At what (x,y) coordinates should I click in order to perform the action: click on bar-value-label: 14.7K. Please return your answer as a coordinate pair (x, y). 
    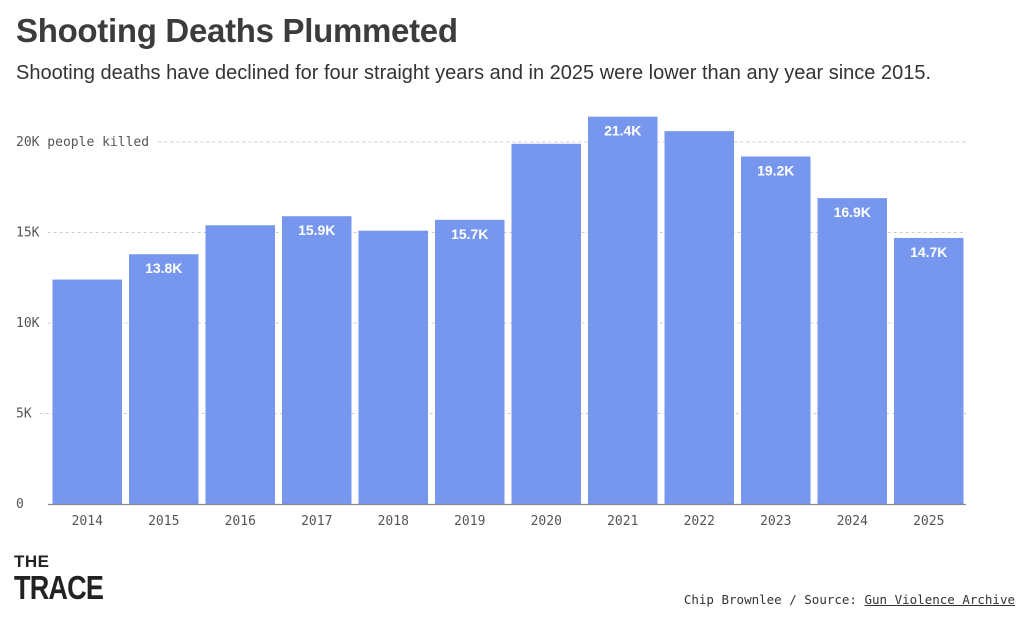
    Looking at the image, I should click on (928, 252).